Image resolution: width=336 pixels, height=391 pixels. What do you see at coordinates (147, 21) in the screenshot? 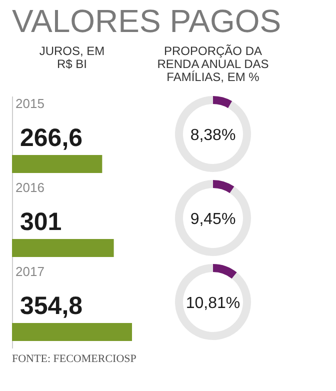
I see `chart-title: VALORES PAGOS` at bounding box center [147, 21].